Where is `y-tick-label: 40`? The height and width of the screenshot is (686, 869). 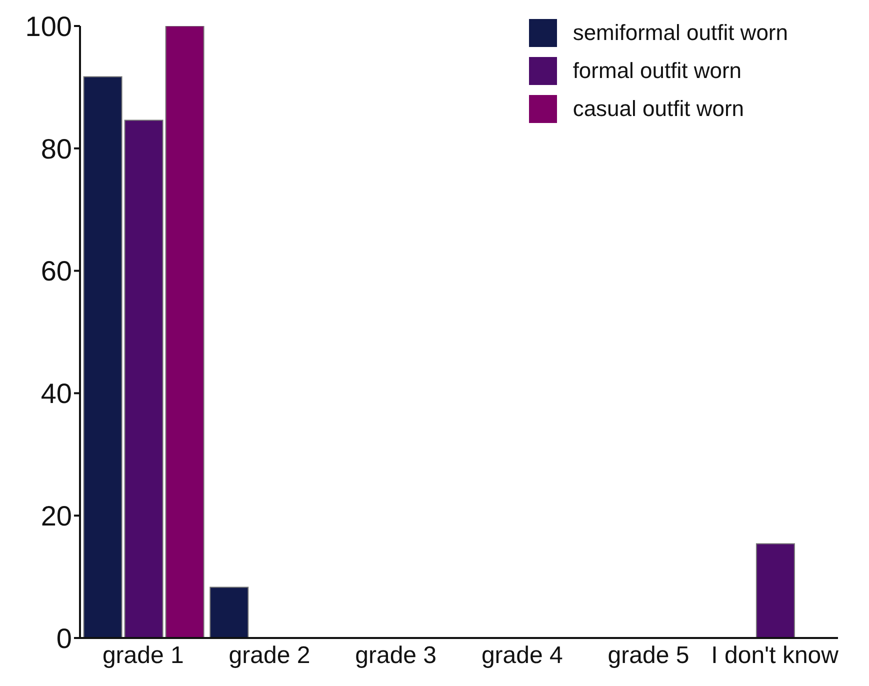 y-tick-label: 40 is located at coordinates (56, 394).